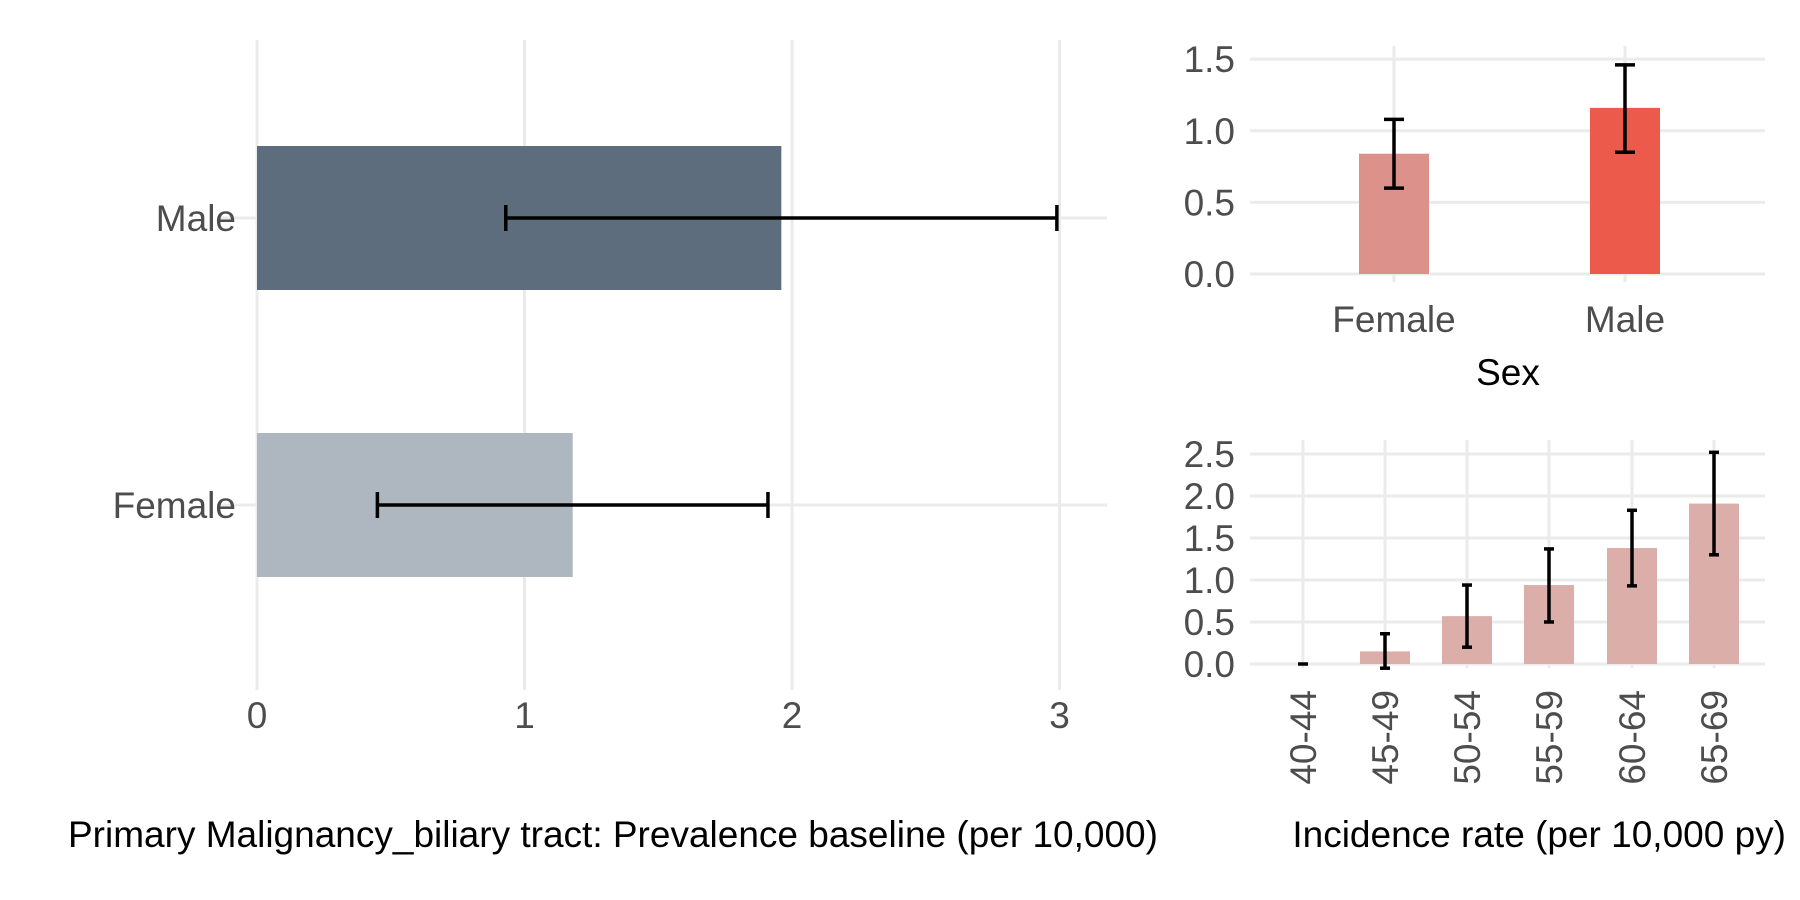 Image resolution: width=1800 pixels, height=900 pixels. I want to click on y-tick-label: Male, so click(196, 218).